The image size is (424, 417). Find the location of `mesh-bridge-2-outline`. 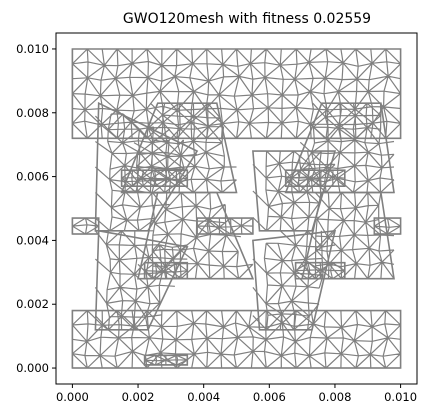

mesh-bridge-2-outline is located at coordinates (85, 226).